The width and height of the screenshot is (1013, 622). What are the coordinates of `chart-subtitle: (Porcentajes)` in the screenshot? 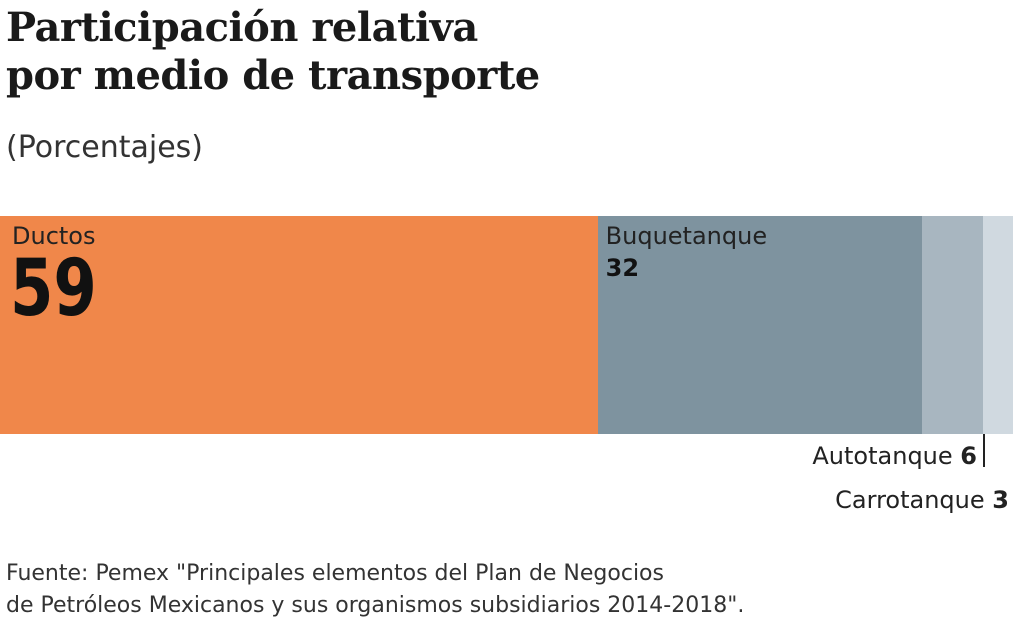 It's located at (104, 147).